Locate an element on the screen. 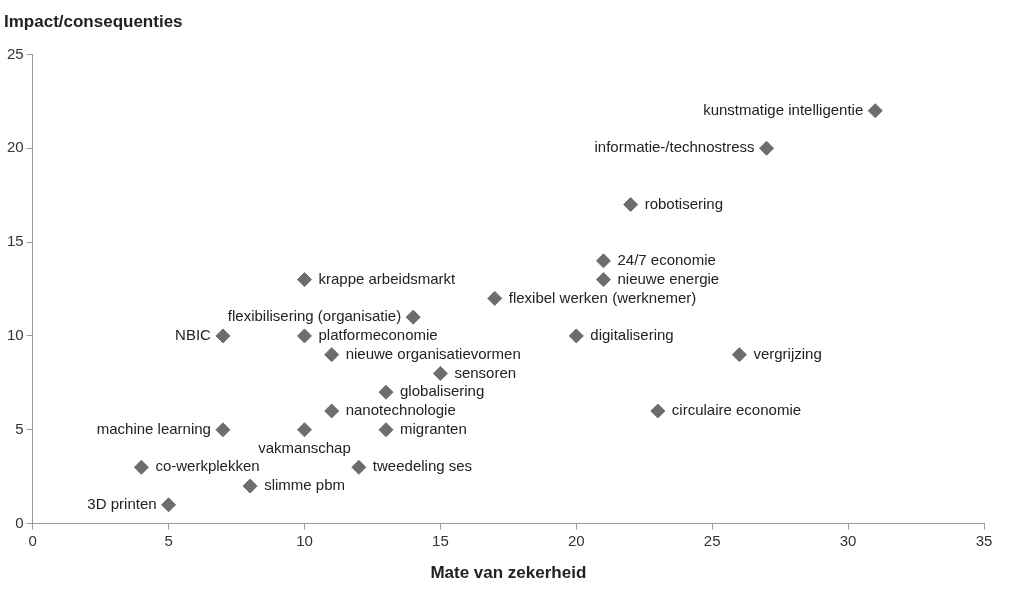 Image resolution: width=1014 pixels, height=592 pixels. x-tick-label: 0 is located at coordinates (32, 540).